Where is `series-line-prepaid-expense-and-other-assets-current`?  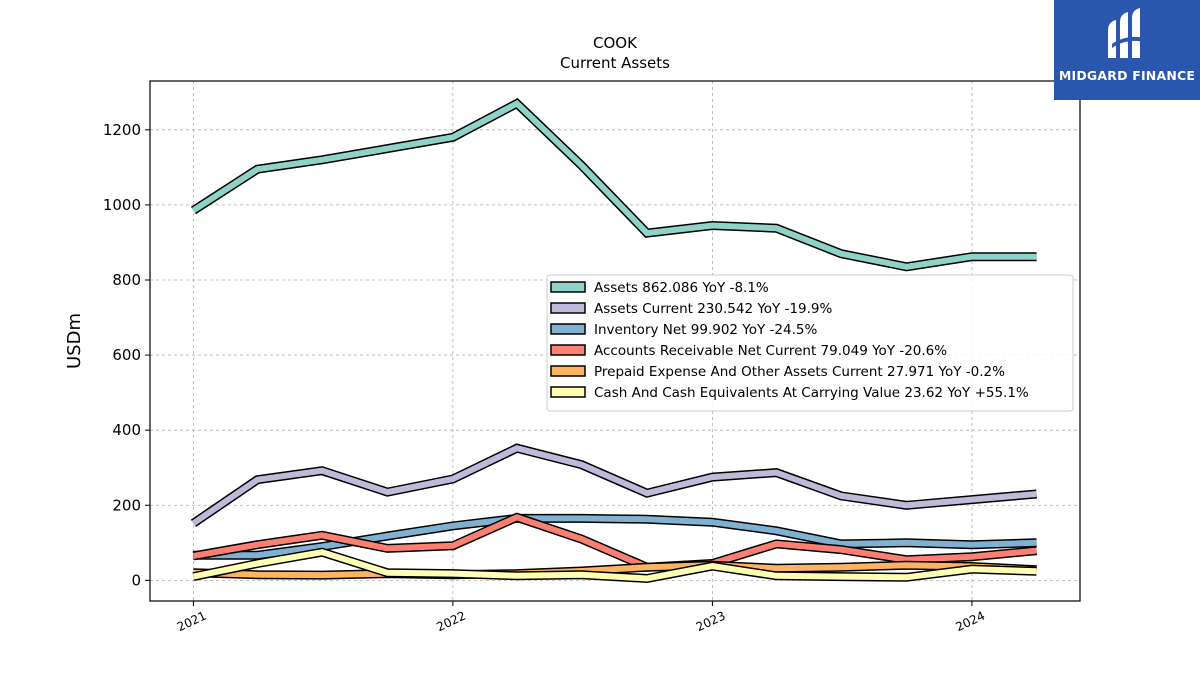 series-line-prepaid-expense-and-other-assets-current is located at coordinates (615, 570).